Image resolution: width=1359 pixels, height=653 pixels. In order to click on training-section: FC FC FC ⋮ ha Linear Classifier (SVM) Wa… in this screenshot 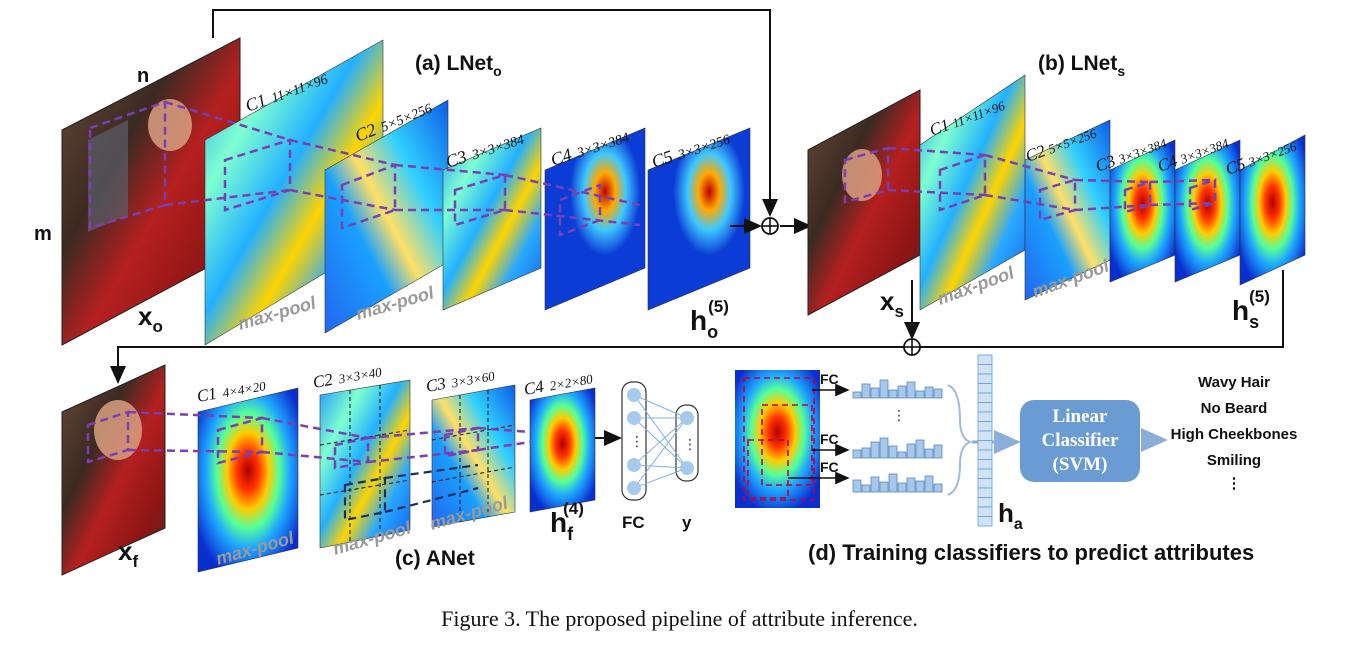, I will do `click(1016, 459)`.